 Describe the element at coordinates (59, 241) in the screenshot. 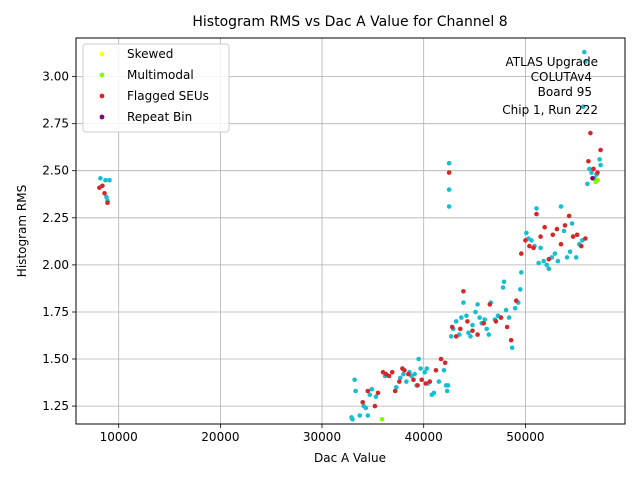

I see `y-axis-ticks: 1.25 1.50 1.75 2.00 2.25 2.50 2.75 3.00` at that location.